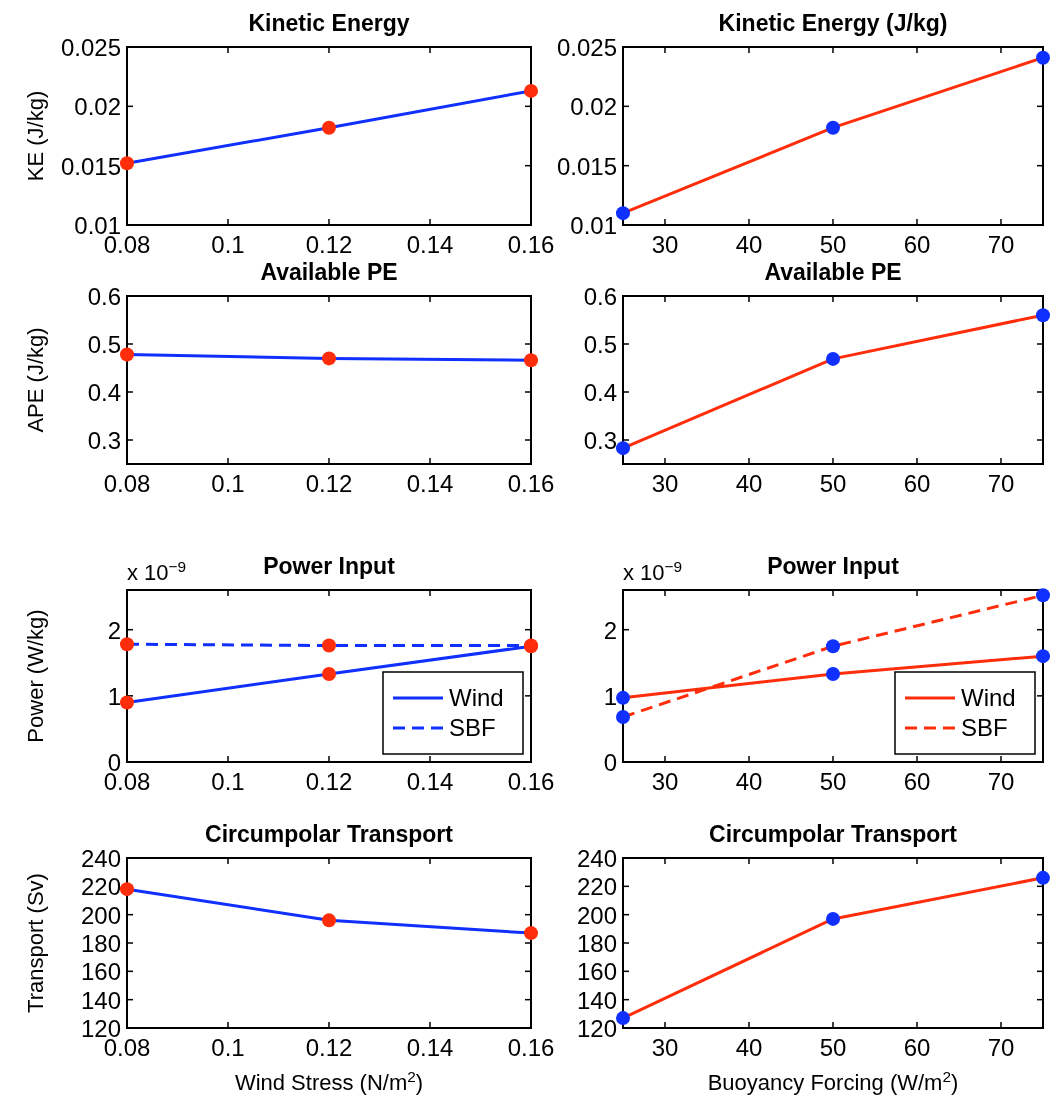 Image resolution: width=1064 pixels, height=1102 pixels. What do you see at coordinates (35, 136) in the screenshot?
I see `y-axis-title: KE (J/kg)` at bounding box center [35, 136].